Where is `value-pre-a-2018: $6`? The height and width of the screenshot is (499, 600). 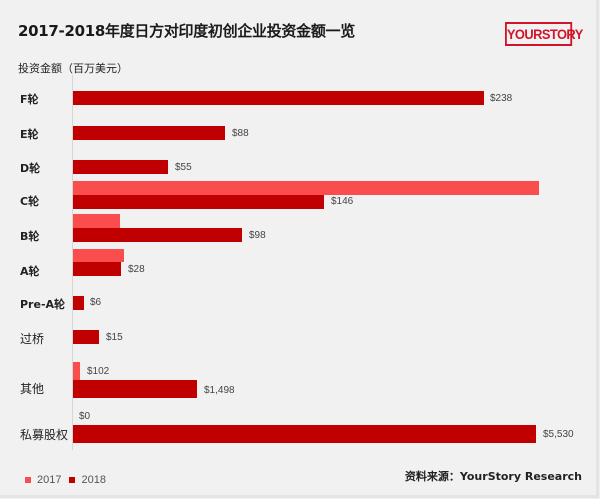 value-pre-a-2018: $6 is located at coordinates (96, 302).